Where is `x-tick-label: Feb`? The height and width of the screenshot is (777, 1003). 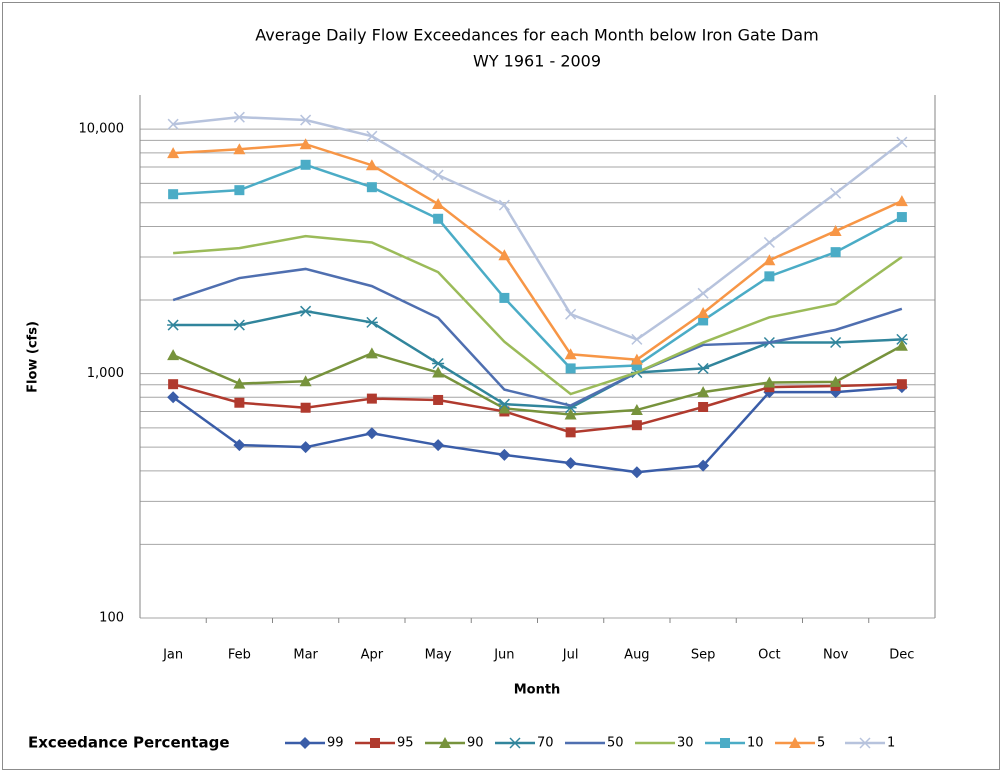 x-tick-label: Feb is located at coordinates (239, 655).